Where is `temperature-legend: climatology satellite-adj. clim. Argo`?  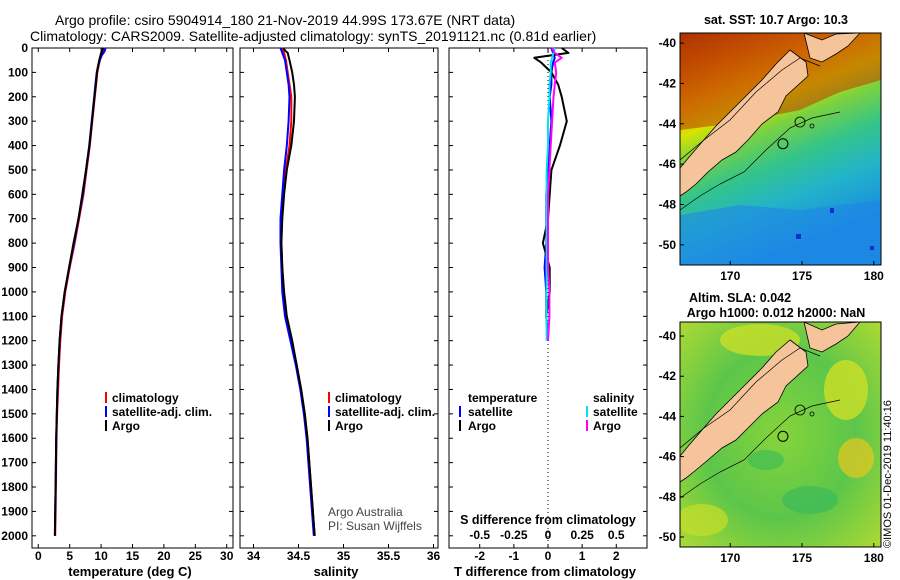 temperature-legend: climatology satellite-adj. clim. Argo is located at coordinates (158, 412).